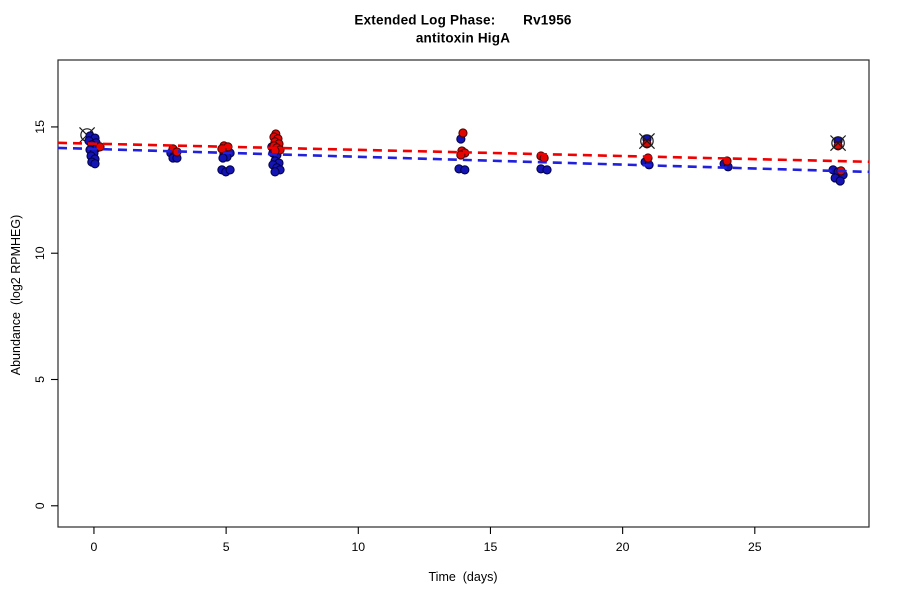 Image resolution: width=900 pixels, height=600 pixels. What do you see at coordinates (463, 20) in the screenshot?
I see `plot-title: Extended Log Phase: Rv1956` at bounding box center [463, 20].